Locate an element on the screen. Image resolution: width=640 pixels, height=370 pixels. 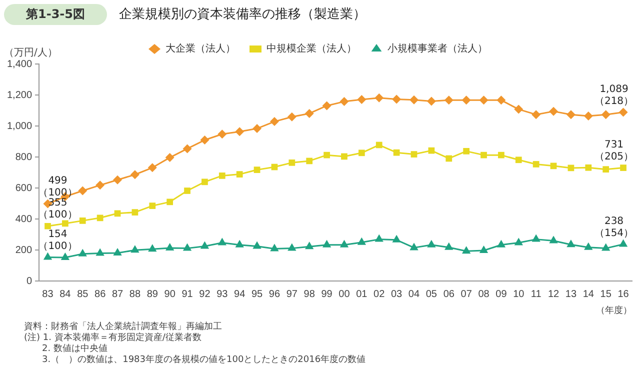
chart-title: 企業規模別の資本装備率の推移（製造業） is located at coordinates (242, 14).